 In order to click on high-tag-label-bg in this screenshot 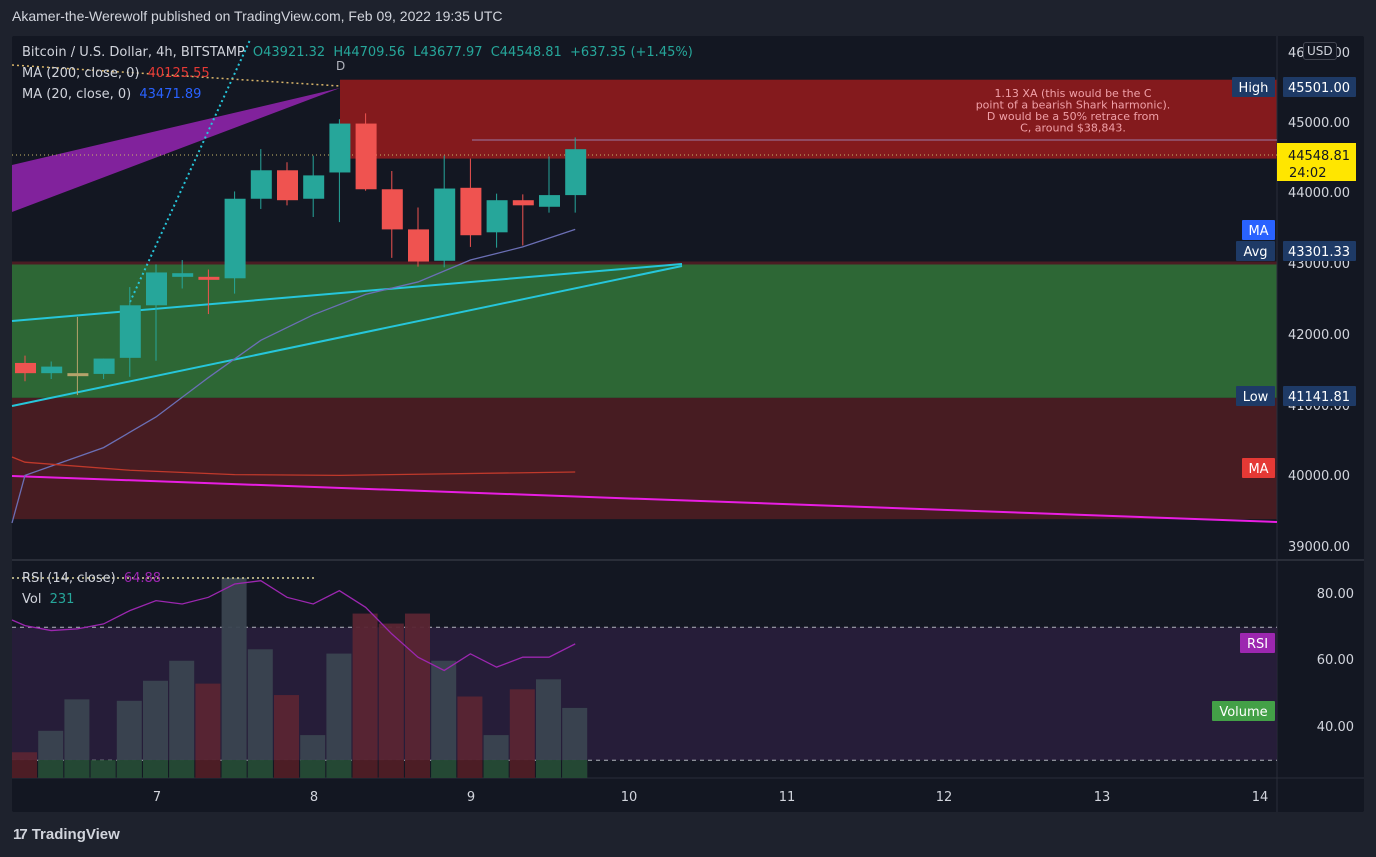, I will do `click(1253, 87)`.